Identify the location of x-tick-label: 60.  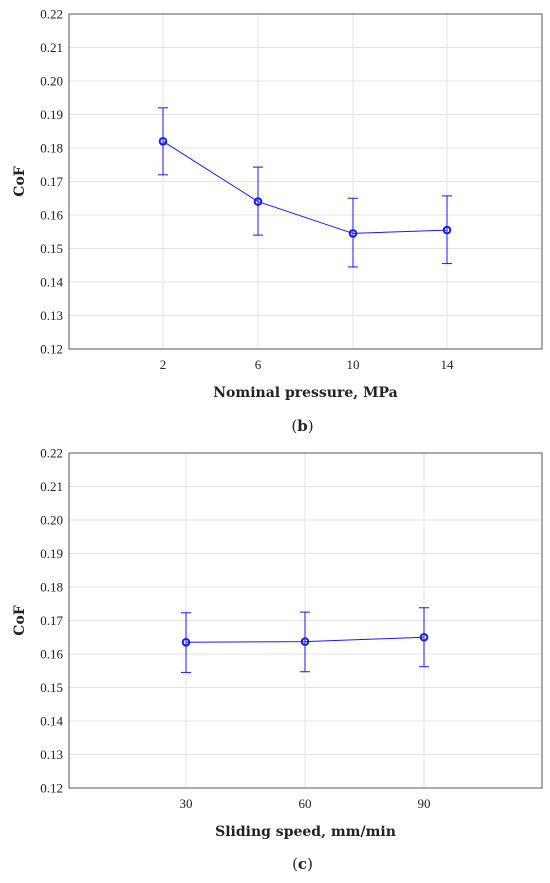
(305, 803).